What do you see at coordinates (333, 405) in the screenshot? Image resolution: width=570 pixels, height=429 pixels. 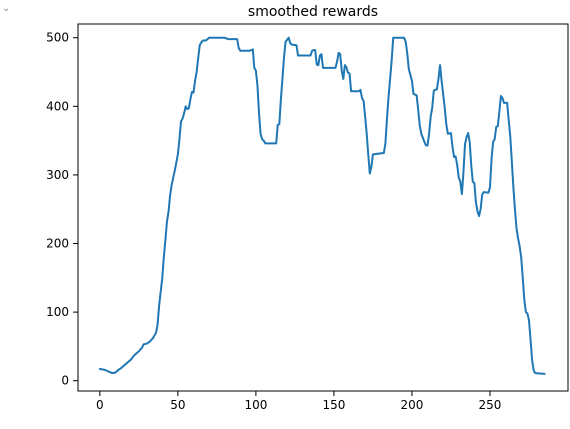 I see `x-tick-label: 150` at bounding box center [333, 405].